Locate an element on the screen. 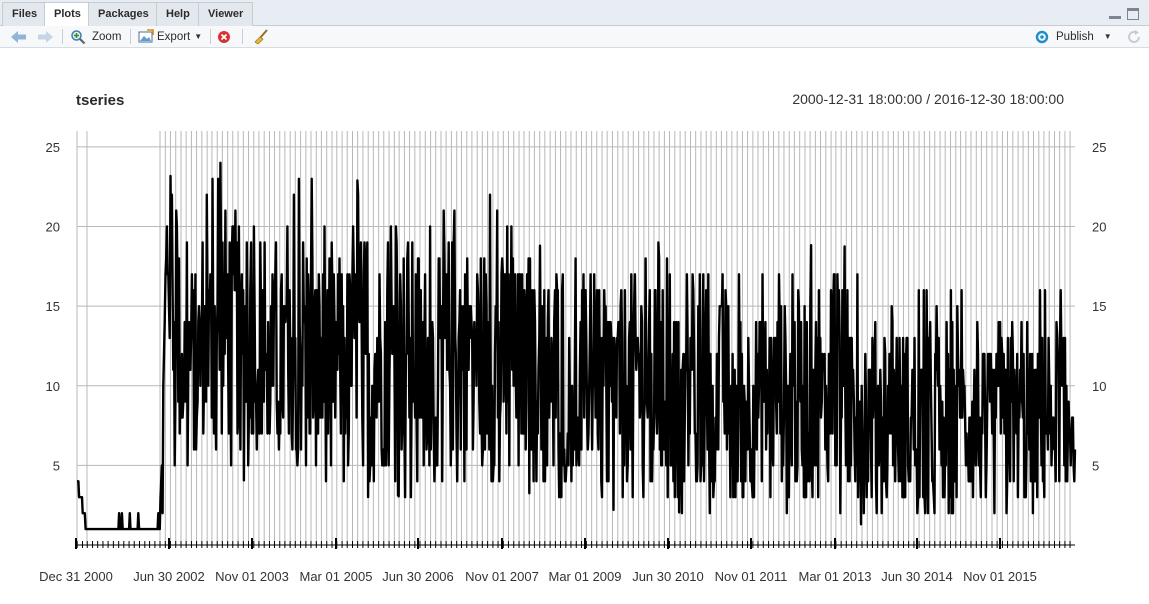 The height and width of the screenshot is (604, 1149). publish-button: Publish ▼ is located at coordinates (1073, 36).